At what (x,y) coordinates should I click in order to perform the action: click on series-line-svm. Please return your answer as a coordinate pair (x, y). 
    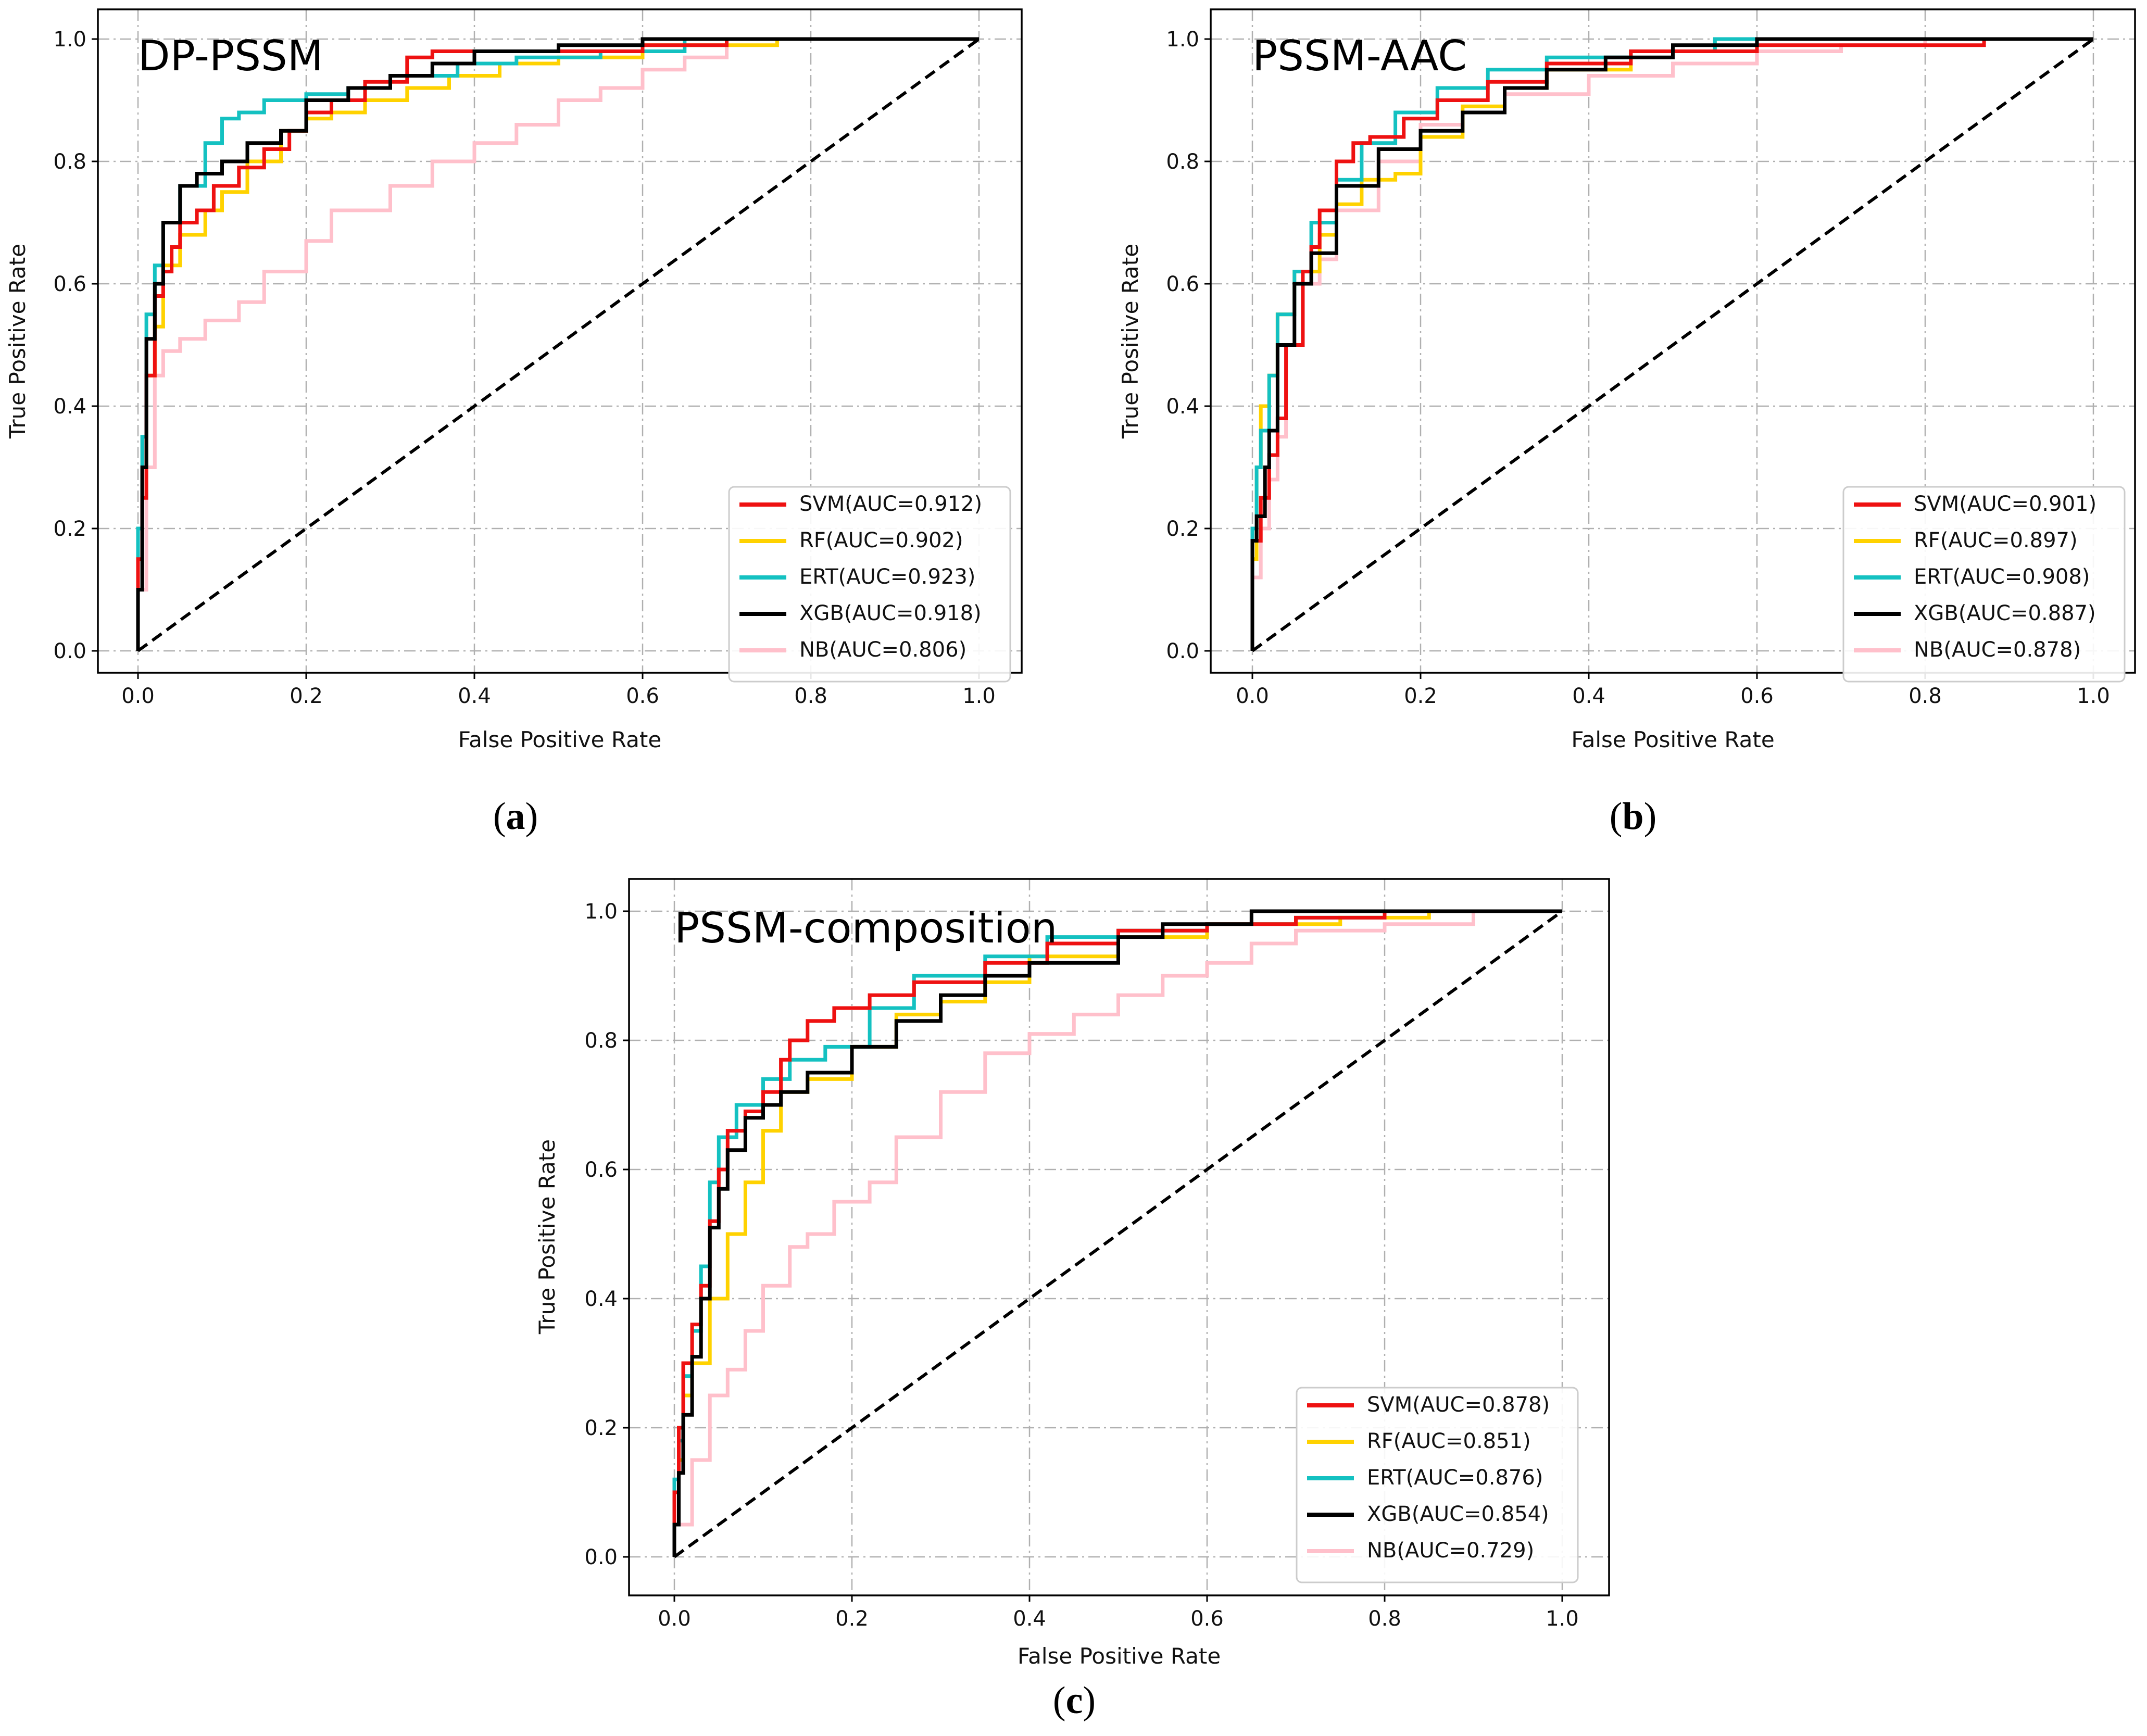
    Looking at the image, I should click on (1671, 344).